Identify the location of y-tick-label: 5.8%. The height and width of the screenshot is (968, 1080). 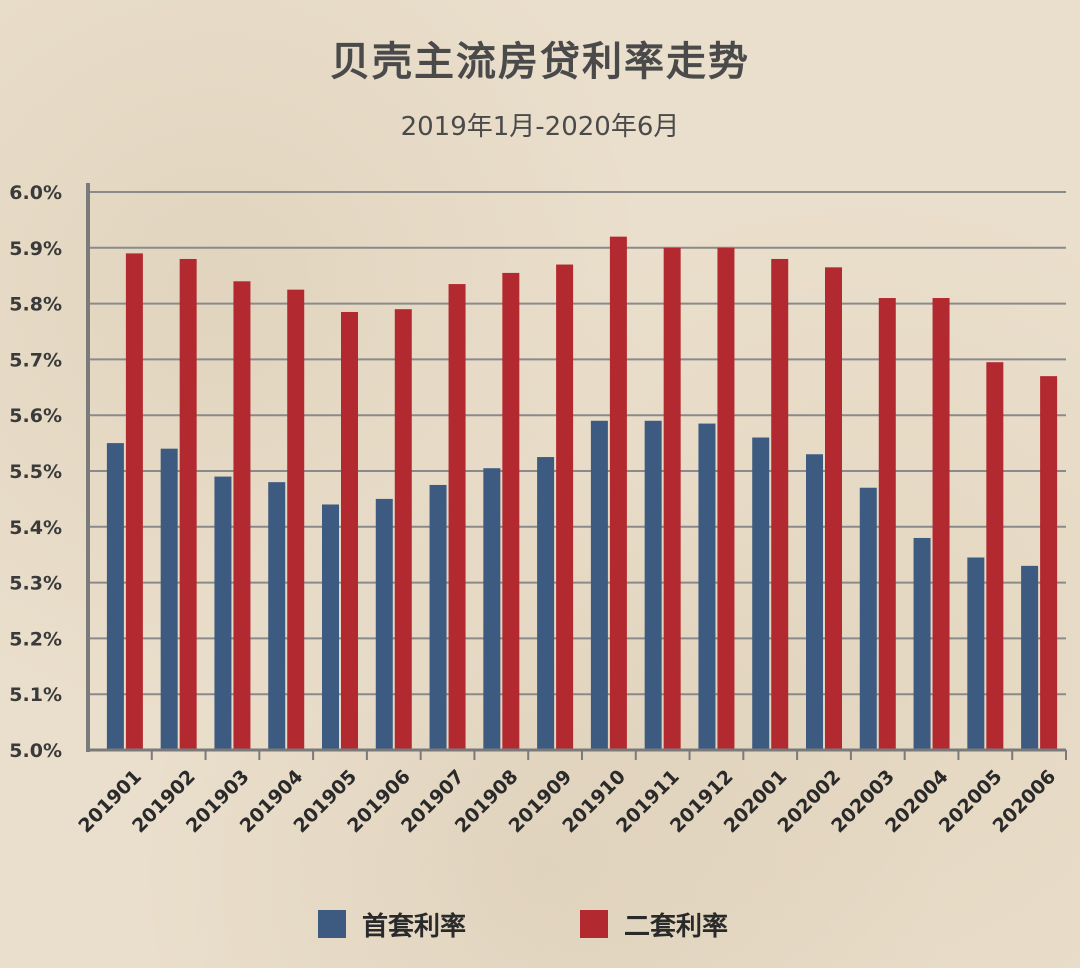
(35, 305).